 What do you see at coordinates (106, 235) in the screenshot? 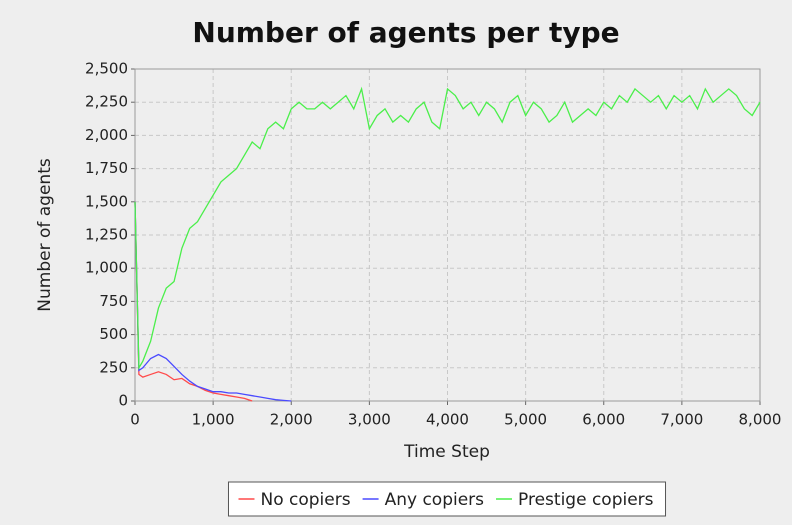
I see `y-tick-label: 1,250` at bounding box center [106, 235].